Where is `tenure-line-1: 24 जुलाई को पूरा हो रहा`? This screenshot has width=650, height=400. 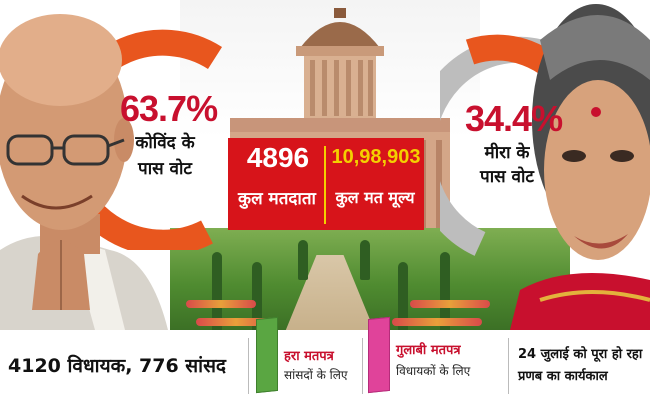
tenure-line-1: 24 जुलाई को पूरा हो रहा is located at coordinates (580, 354).